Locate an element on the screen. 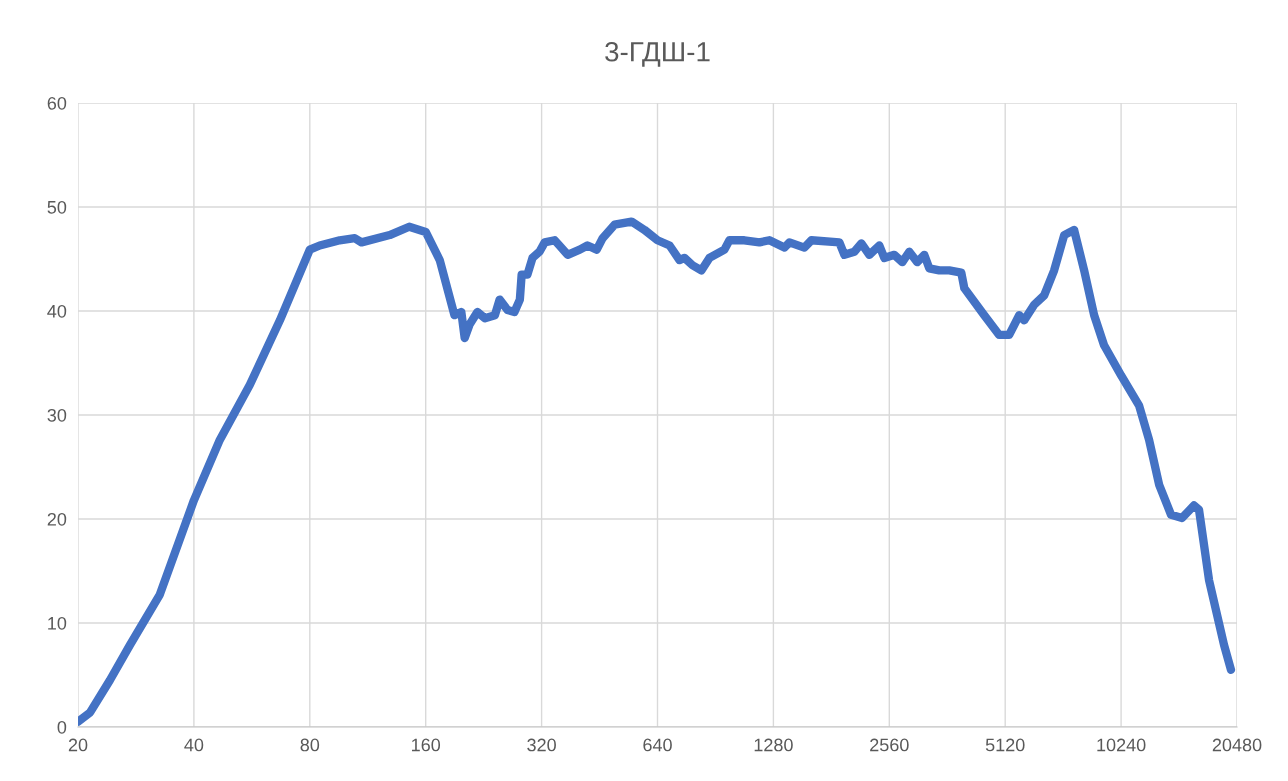  x-tick-label: 20480 is located at coordinates (1237, 745).